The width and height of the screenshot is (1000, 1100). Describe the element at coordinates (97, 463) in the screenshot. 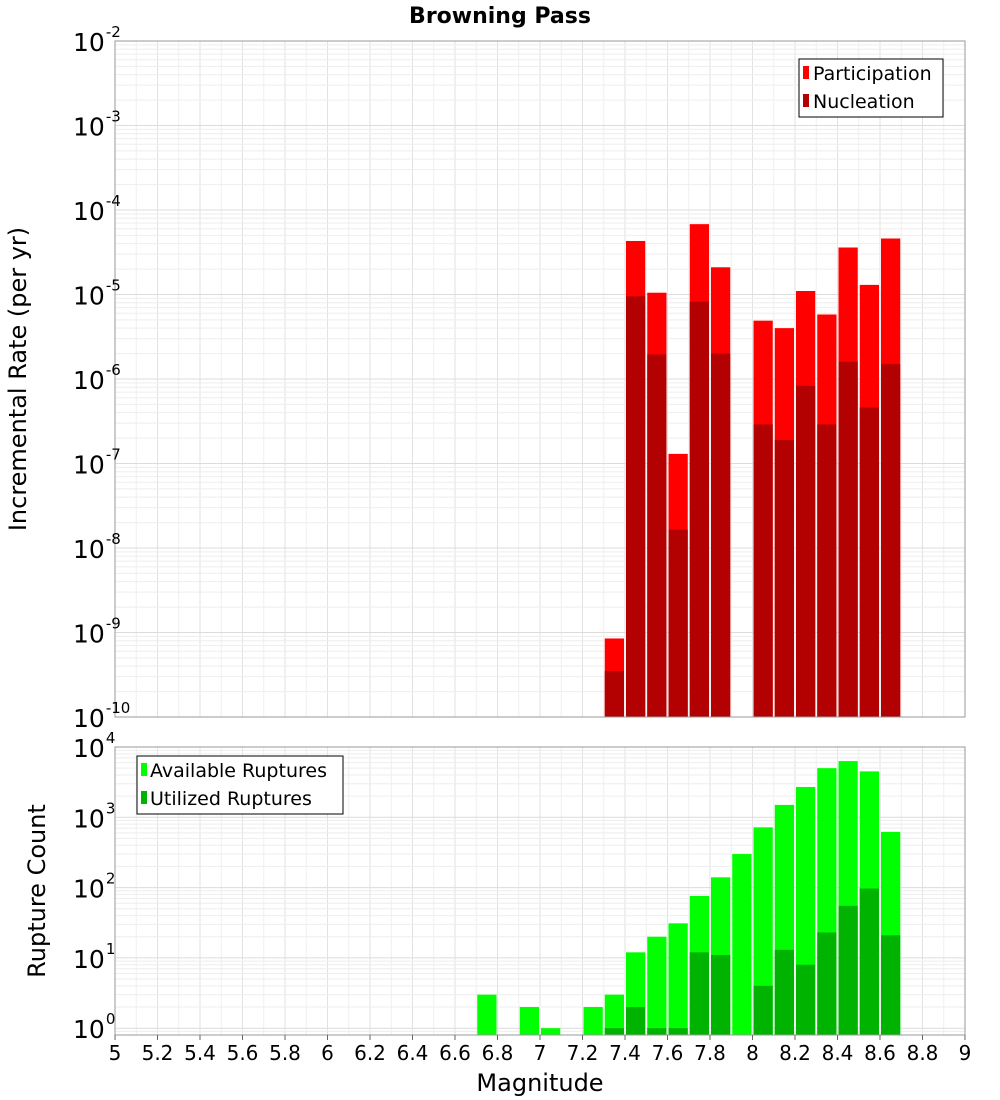

I see `y-tick-label: 10⁻⁷` at that location.